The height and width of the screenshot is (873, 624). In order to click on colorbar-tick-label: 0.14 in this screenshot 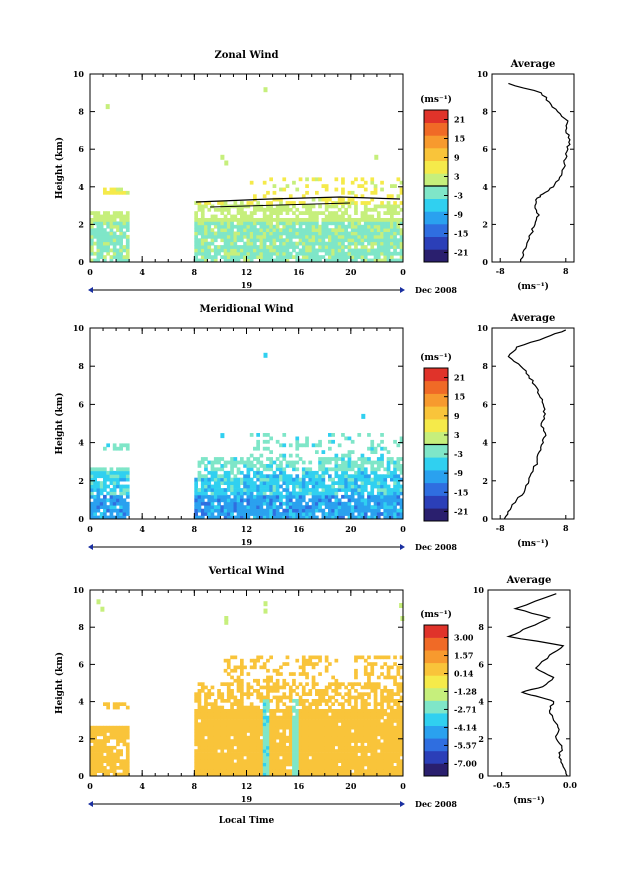, I will do `click(464, 674)`.